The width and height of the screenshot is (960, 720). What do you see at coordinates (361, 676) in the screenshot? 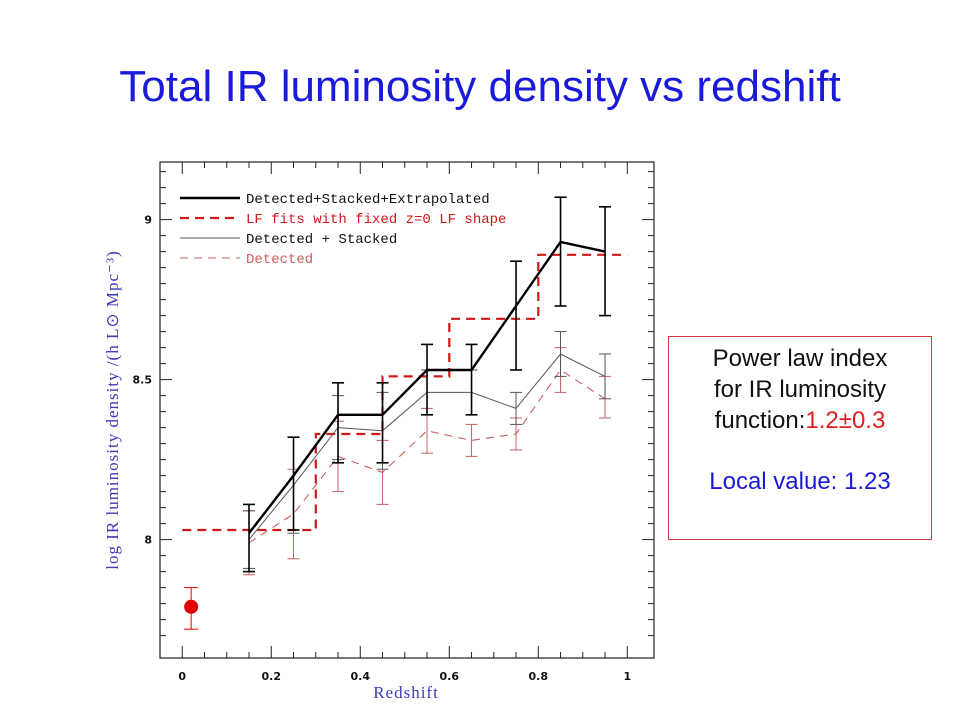
I see `x-tick-label: 0.4` at bounding box center [361, 676].